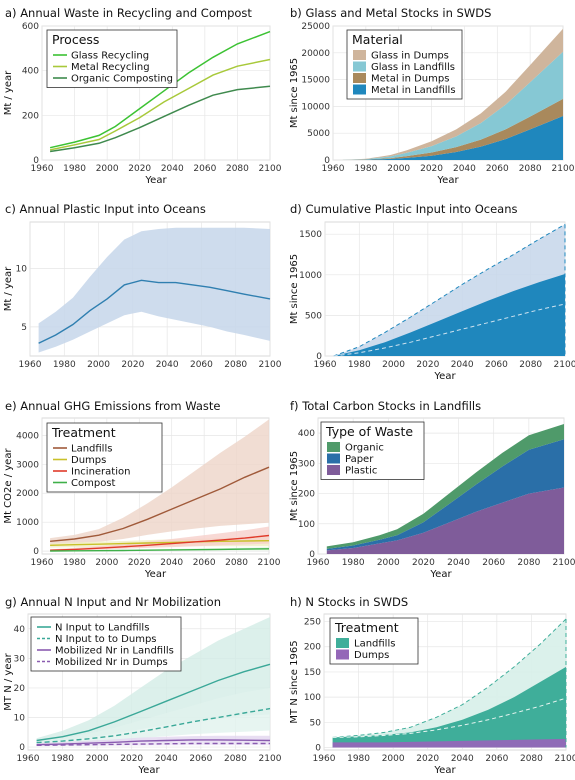  I want to click on y-tick-label: 5, so click(24, 328).